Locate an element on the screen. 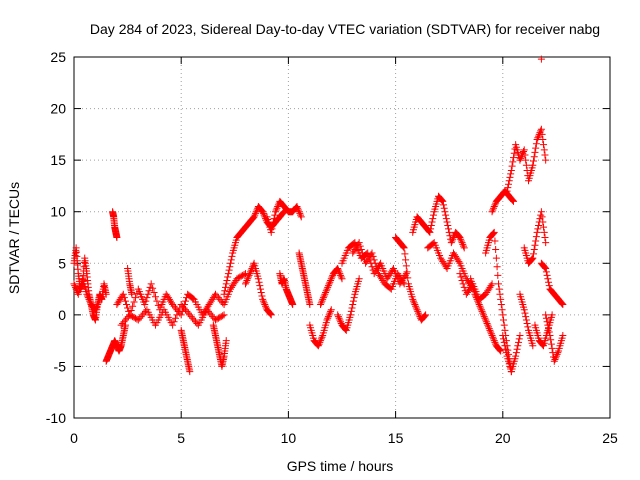 This screenshot has width=640, height=480. x-tick-label: 5 is located at coordinates (181, 438).